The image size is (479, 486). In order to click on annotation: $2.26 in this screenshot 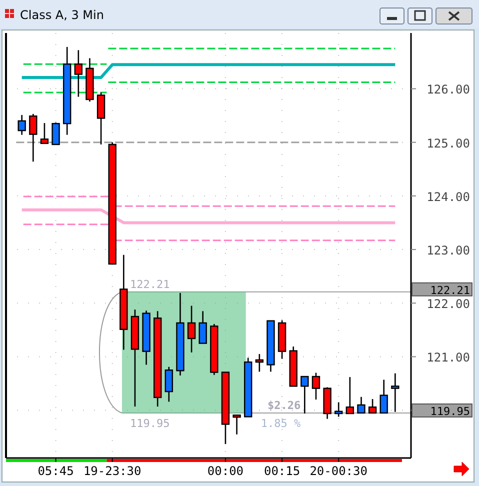, I will do `click(285, 405)`.